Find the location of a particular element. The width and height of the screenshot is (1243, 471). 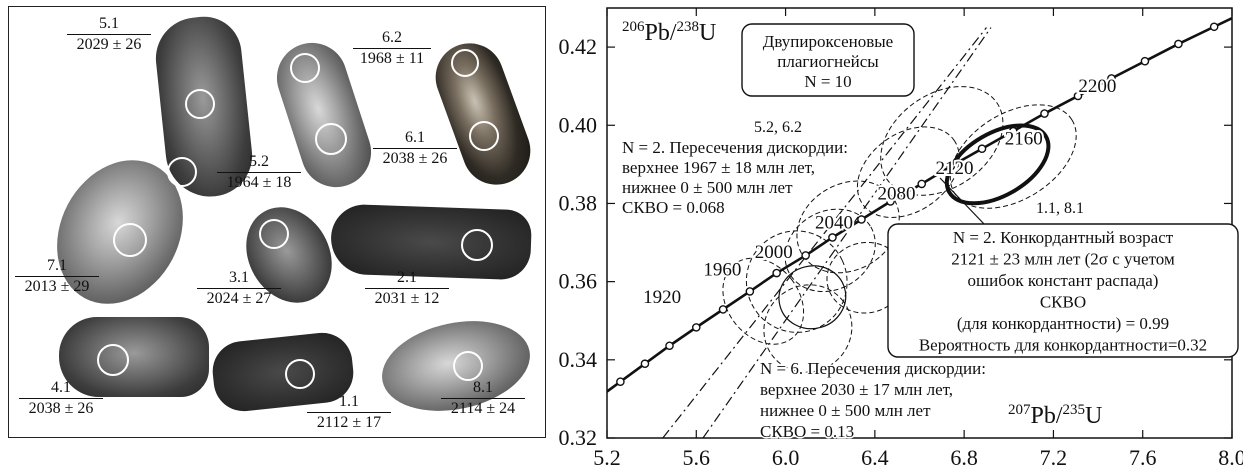

x-tick-label: 5.2 is located at coordinates (607, 457).